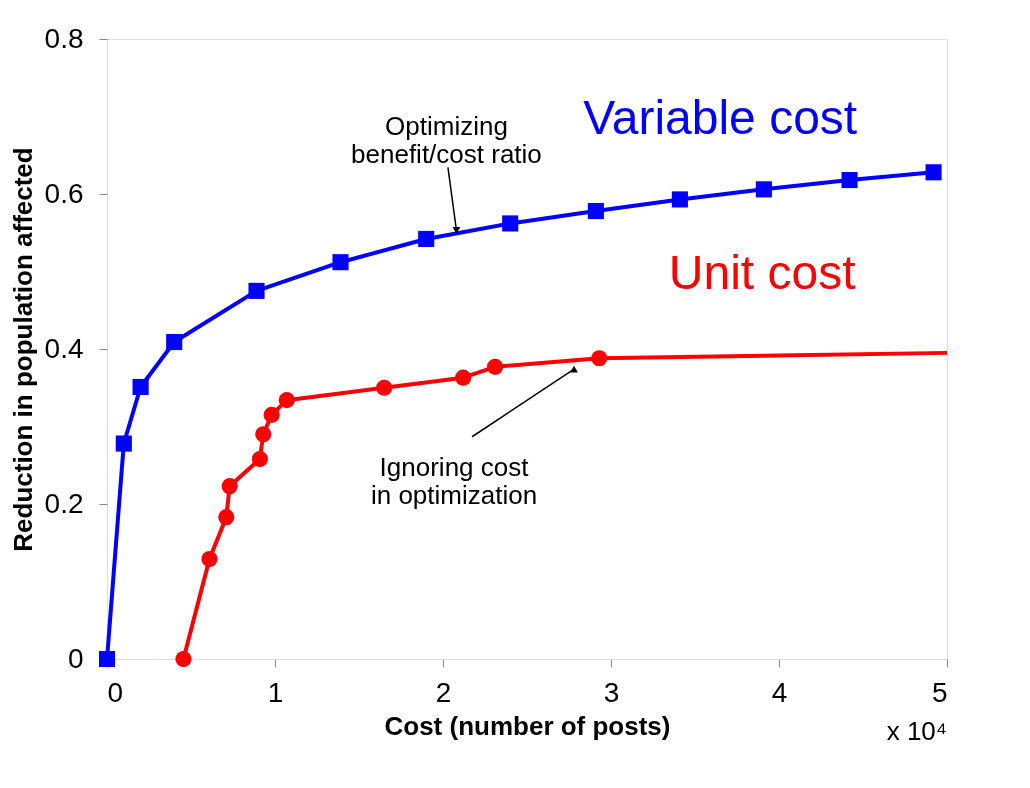 Image resolution: width=1030 pixels, height=788 pixels. Describe the element at coordinates (527, 725) in the screenshot. I see `x-axis-title: Cost (number of posts)` at that location.